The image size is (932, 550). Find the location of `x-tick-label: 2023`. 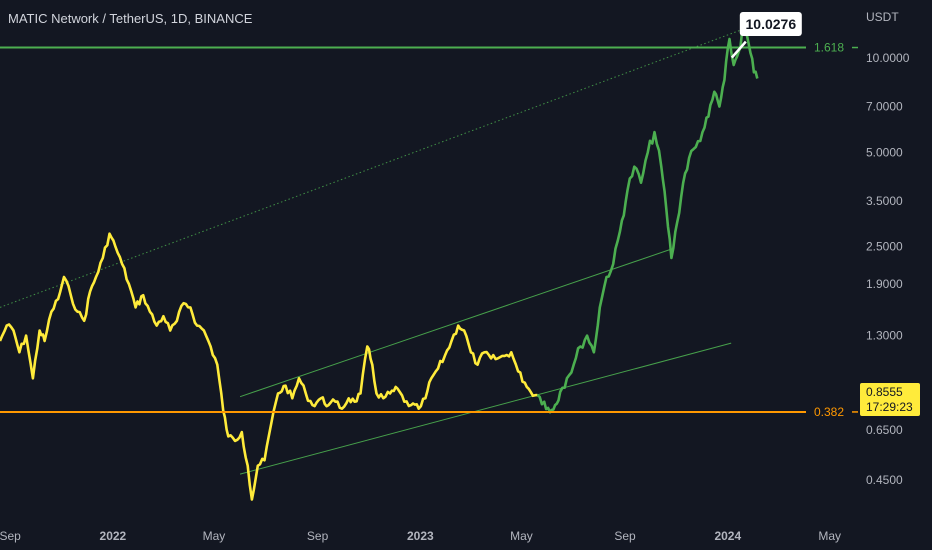

x-tick-label: 2023 is located at coordinates (420, 536).